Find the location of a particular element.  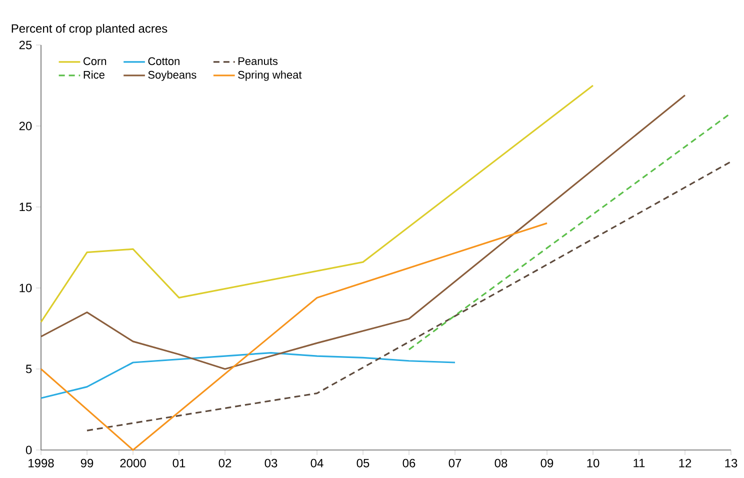

legend-label: Peanuts is located at coordinates (258, 61).